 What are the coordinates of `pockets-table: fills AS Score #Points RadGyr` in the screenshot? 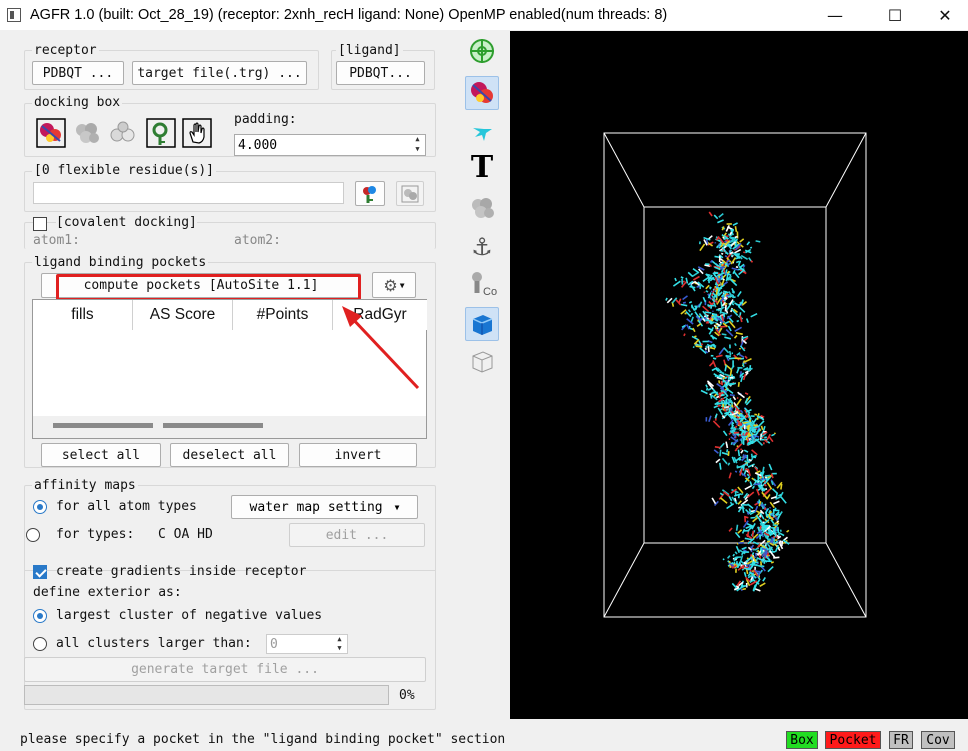 It's located at (229, 369).